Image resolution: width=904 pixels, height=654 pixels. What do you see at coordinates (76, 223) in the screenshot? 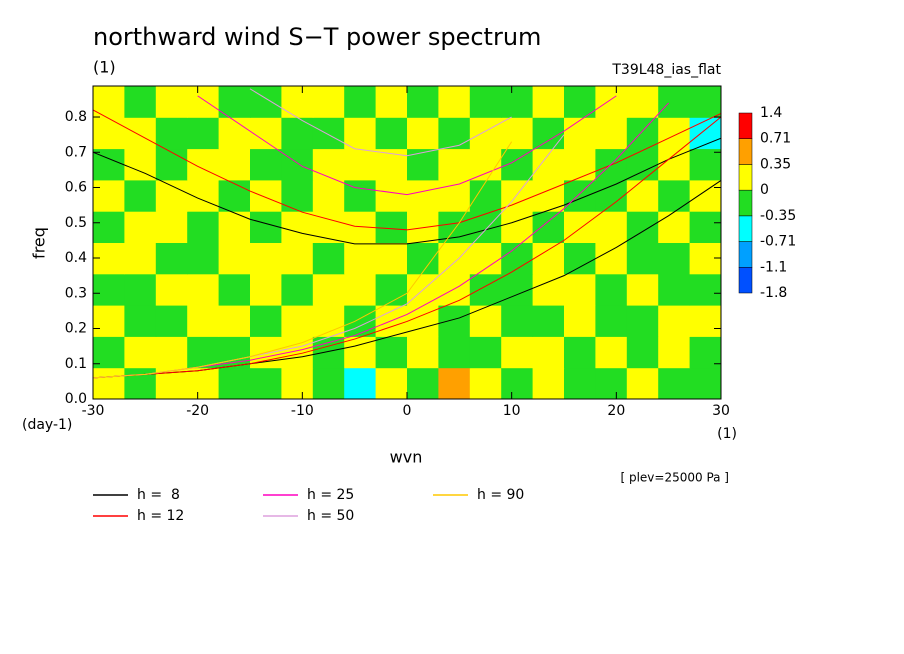
I see `y-tick-label: 0.5` at bounding box center [76, 223].